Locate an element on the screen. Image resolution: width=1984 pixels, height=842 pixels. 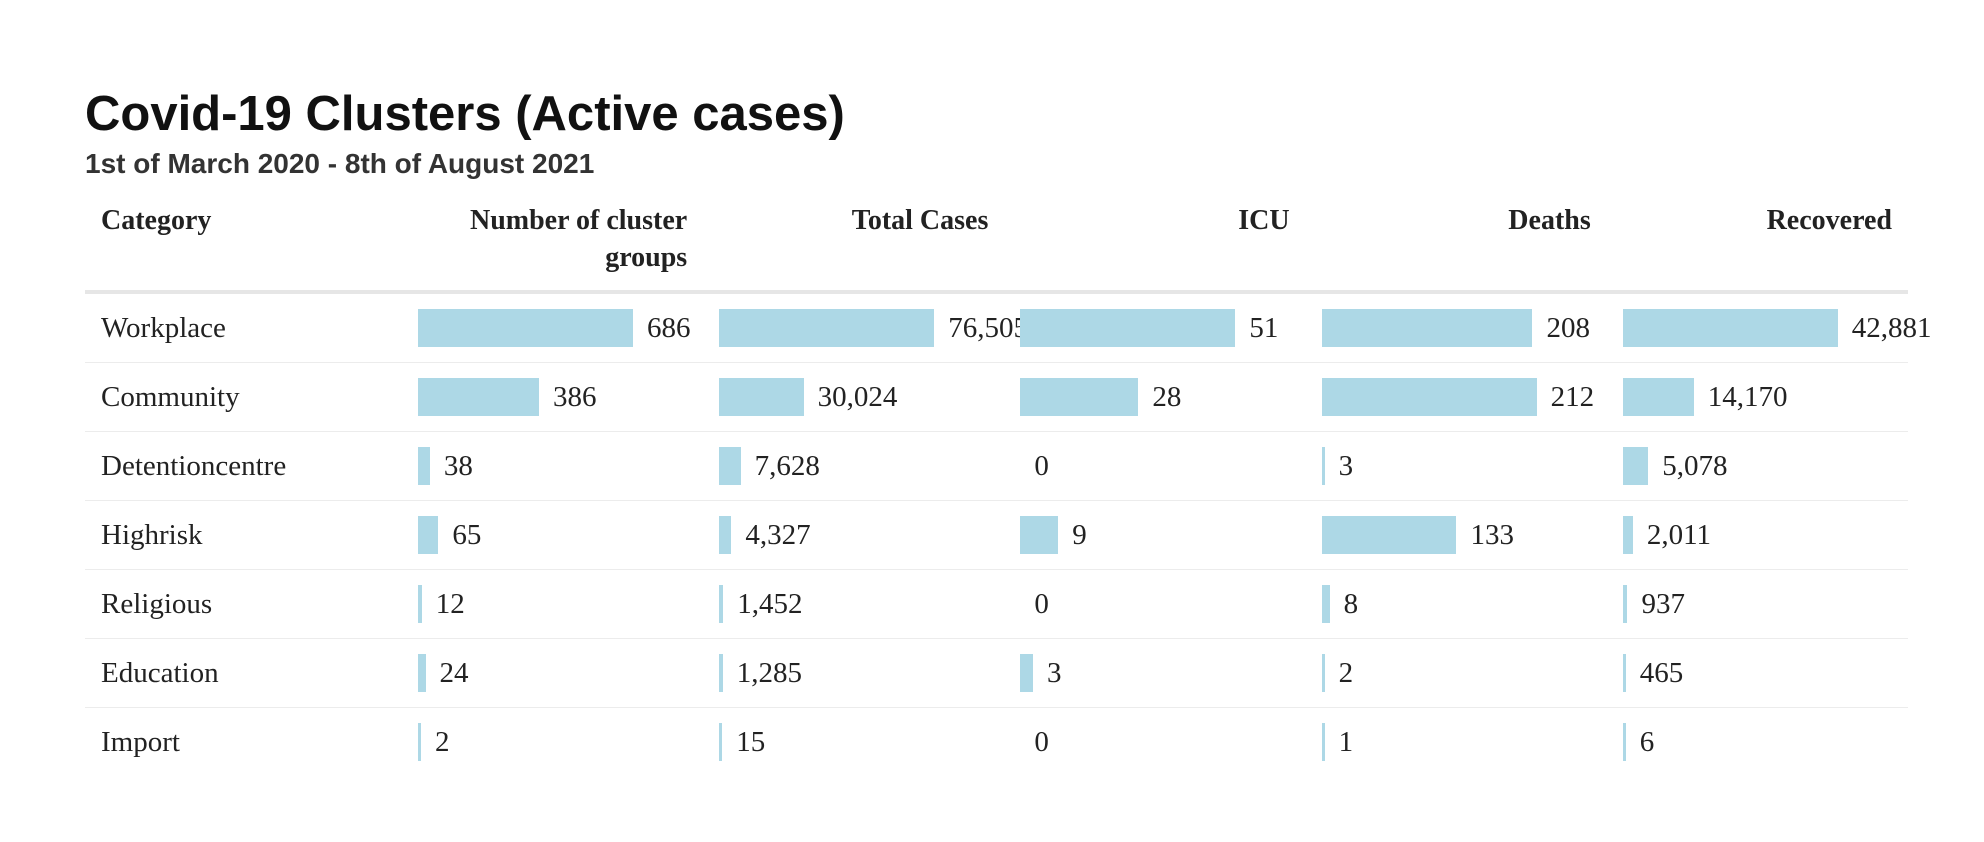
row-category-label: Community is located at coordinates (170, 396).